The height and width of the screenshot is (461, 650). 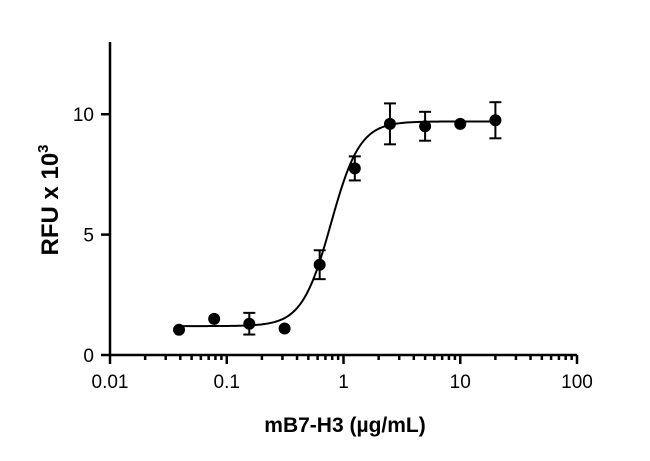 I want to click on y-tick-label: 5, so click(x=88, y=236).